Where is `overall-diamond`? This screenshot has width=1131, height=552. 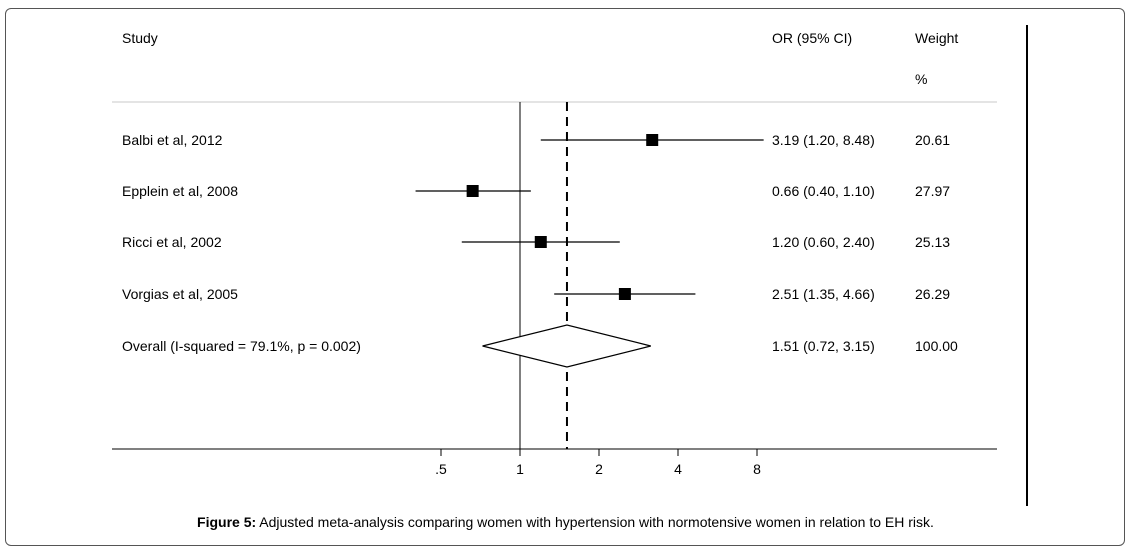
overall-diamond is located at coordinates (566, 346).